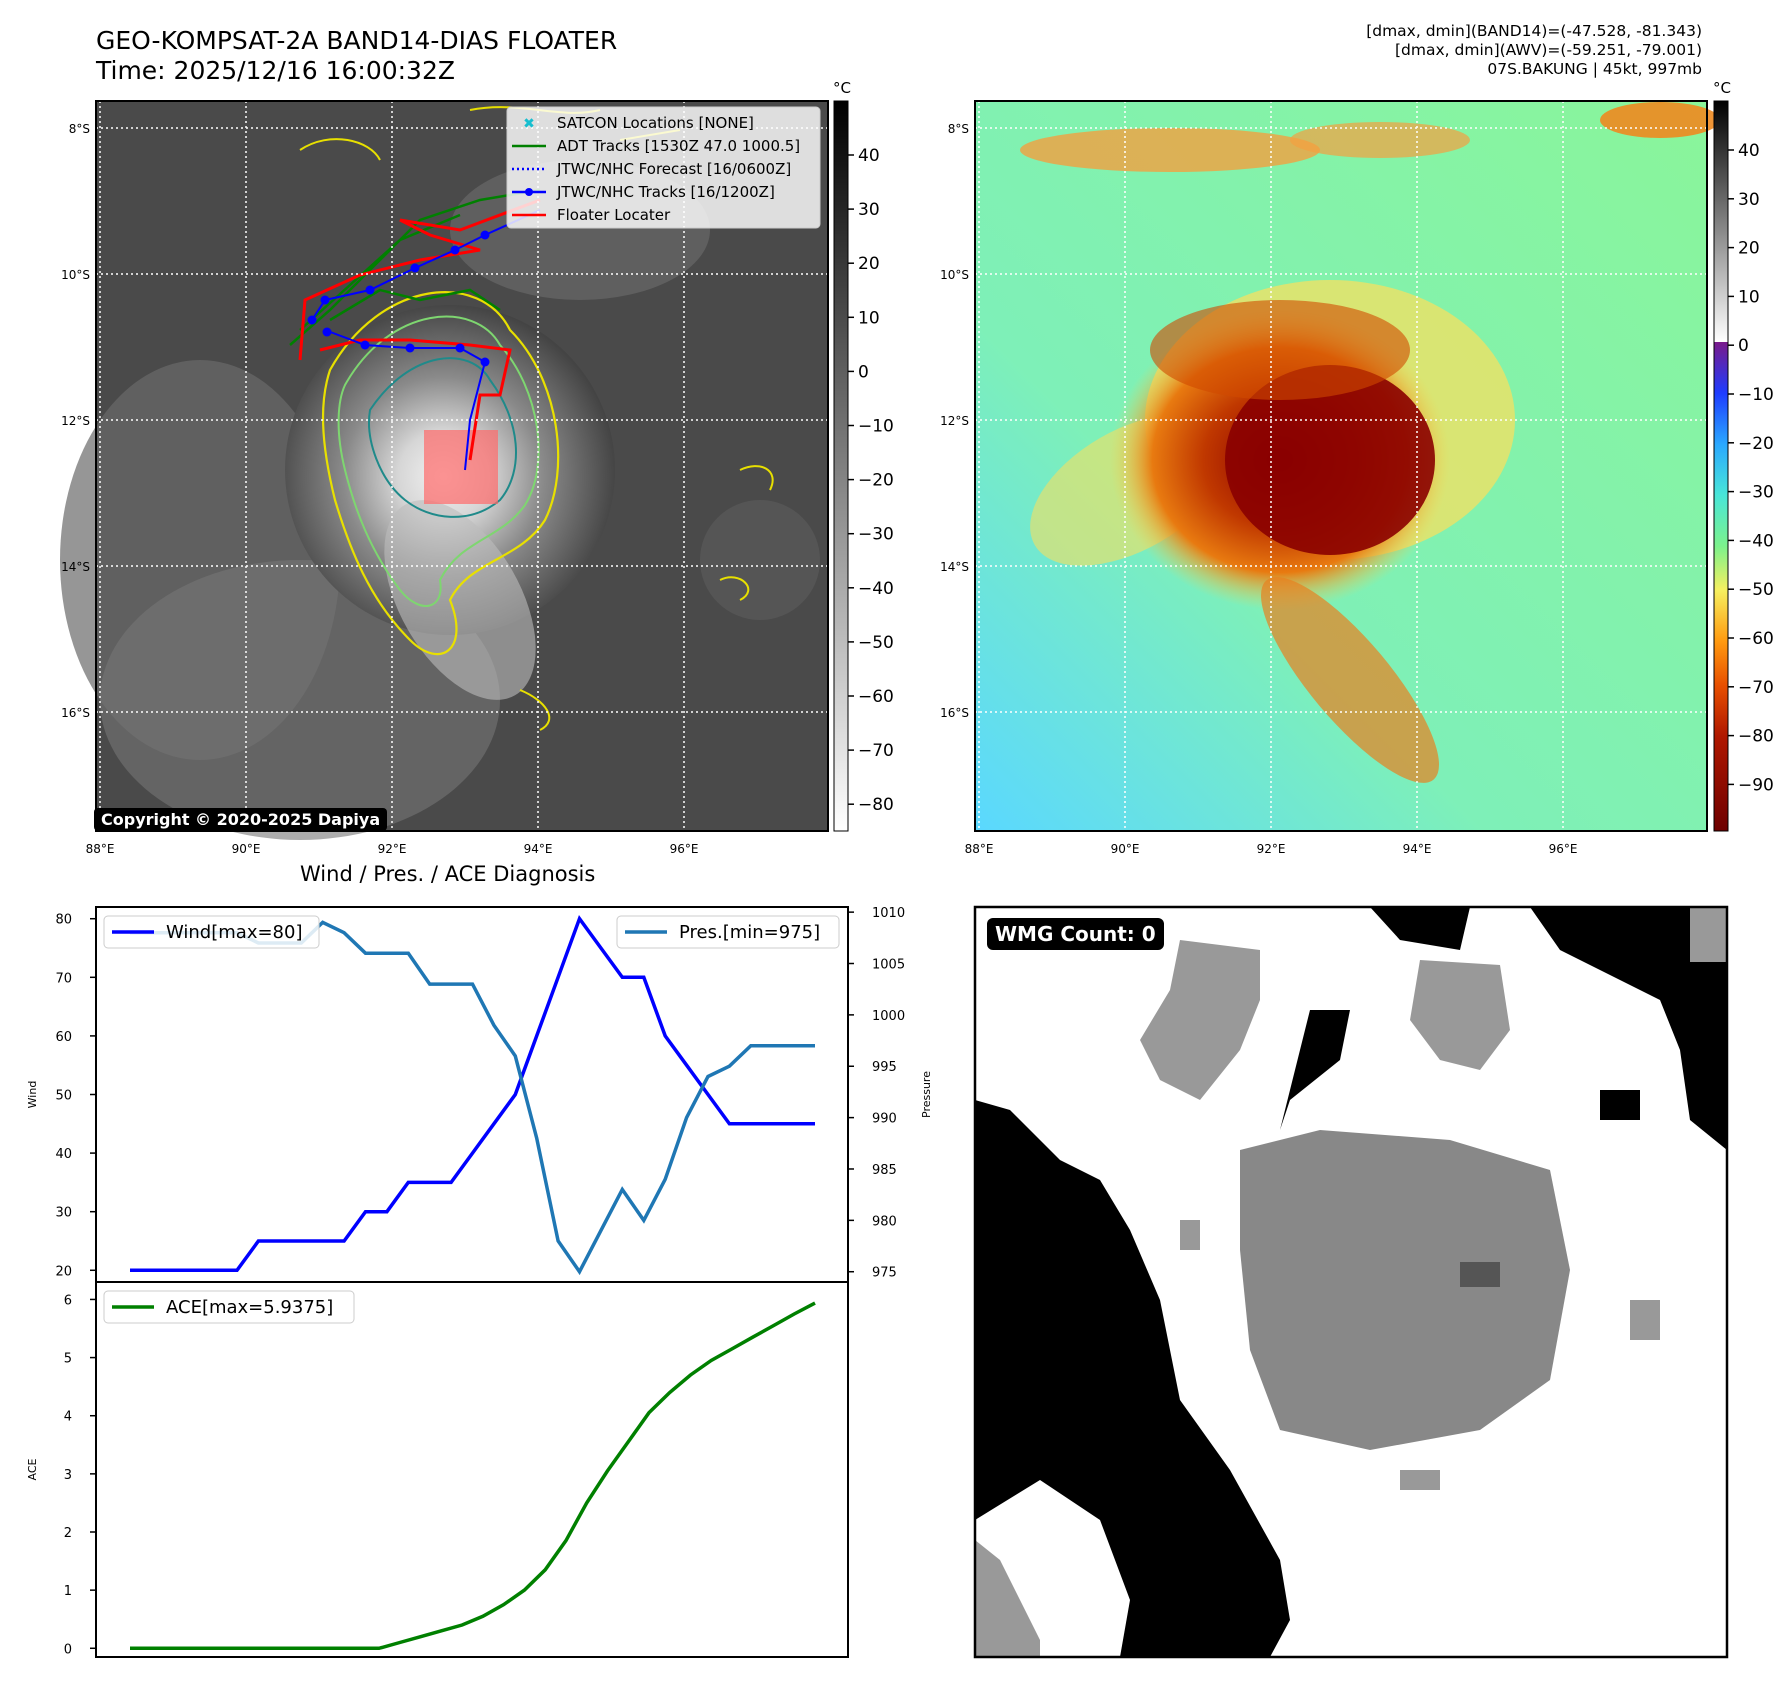  Describe the element at coordinates (749, 932) in the screenshot. I see `legend-label: Pres.[min=975]` at that location.